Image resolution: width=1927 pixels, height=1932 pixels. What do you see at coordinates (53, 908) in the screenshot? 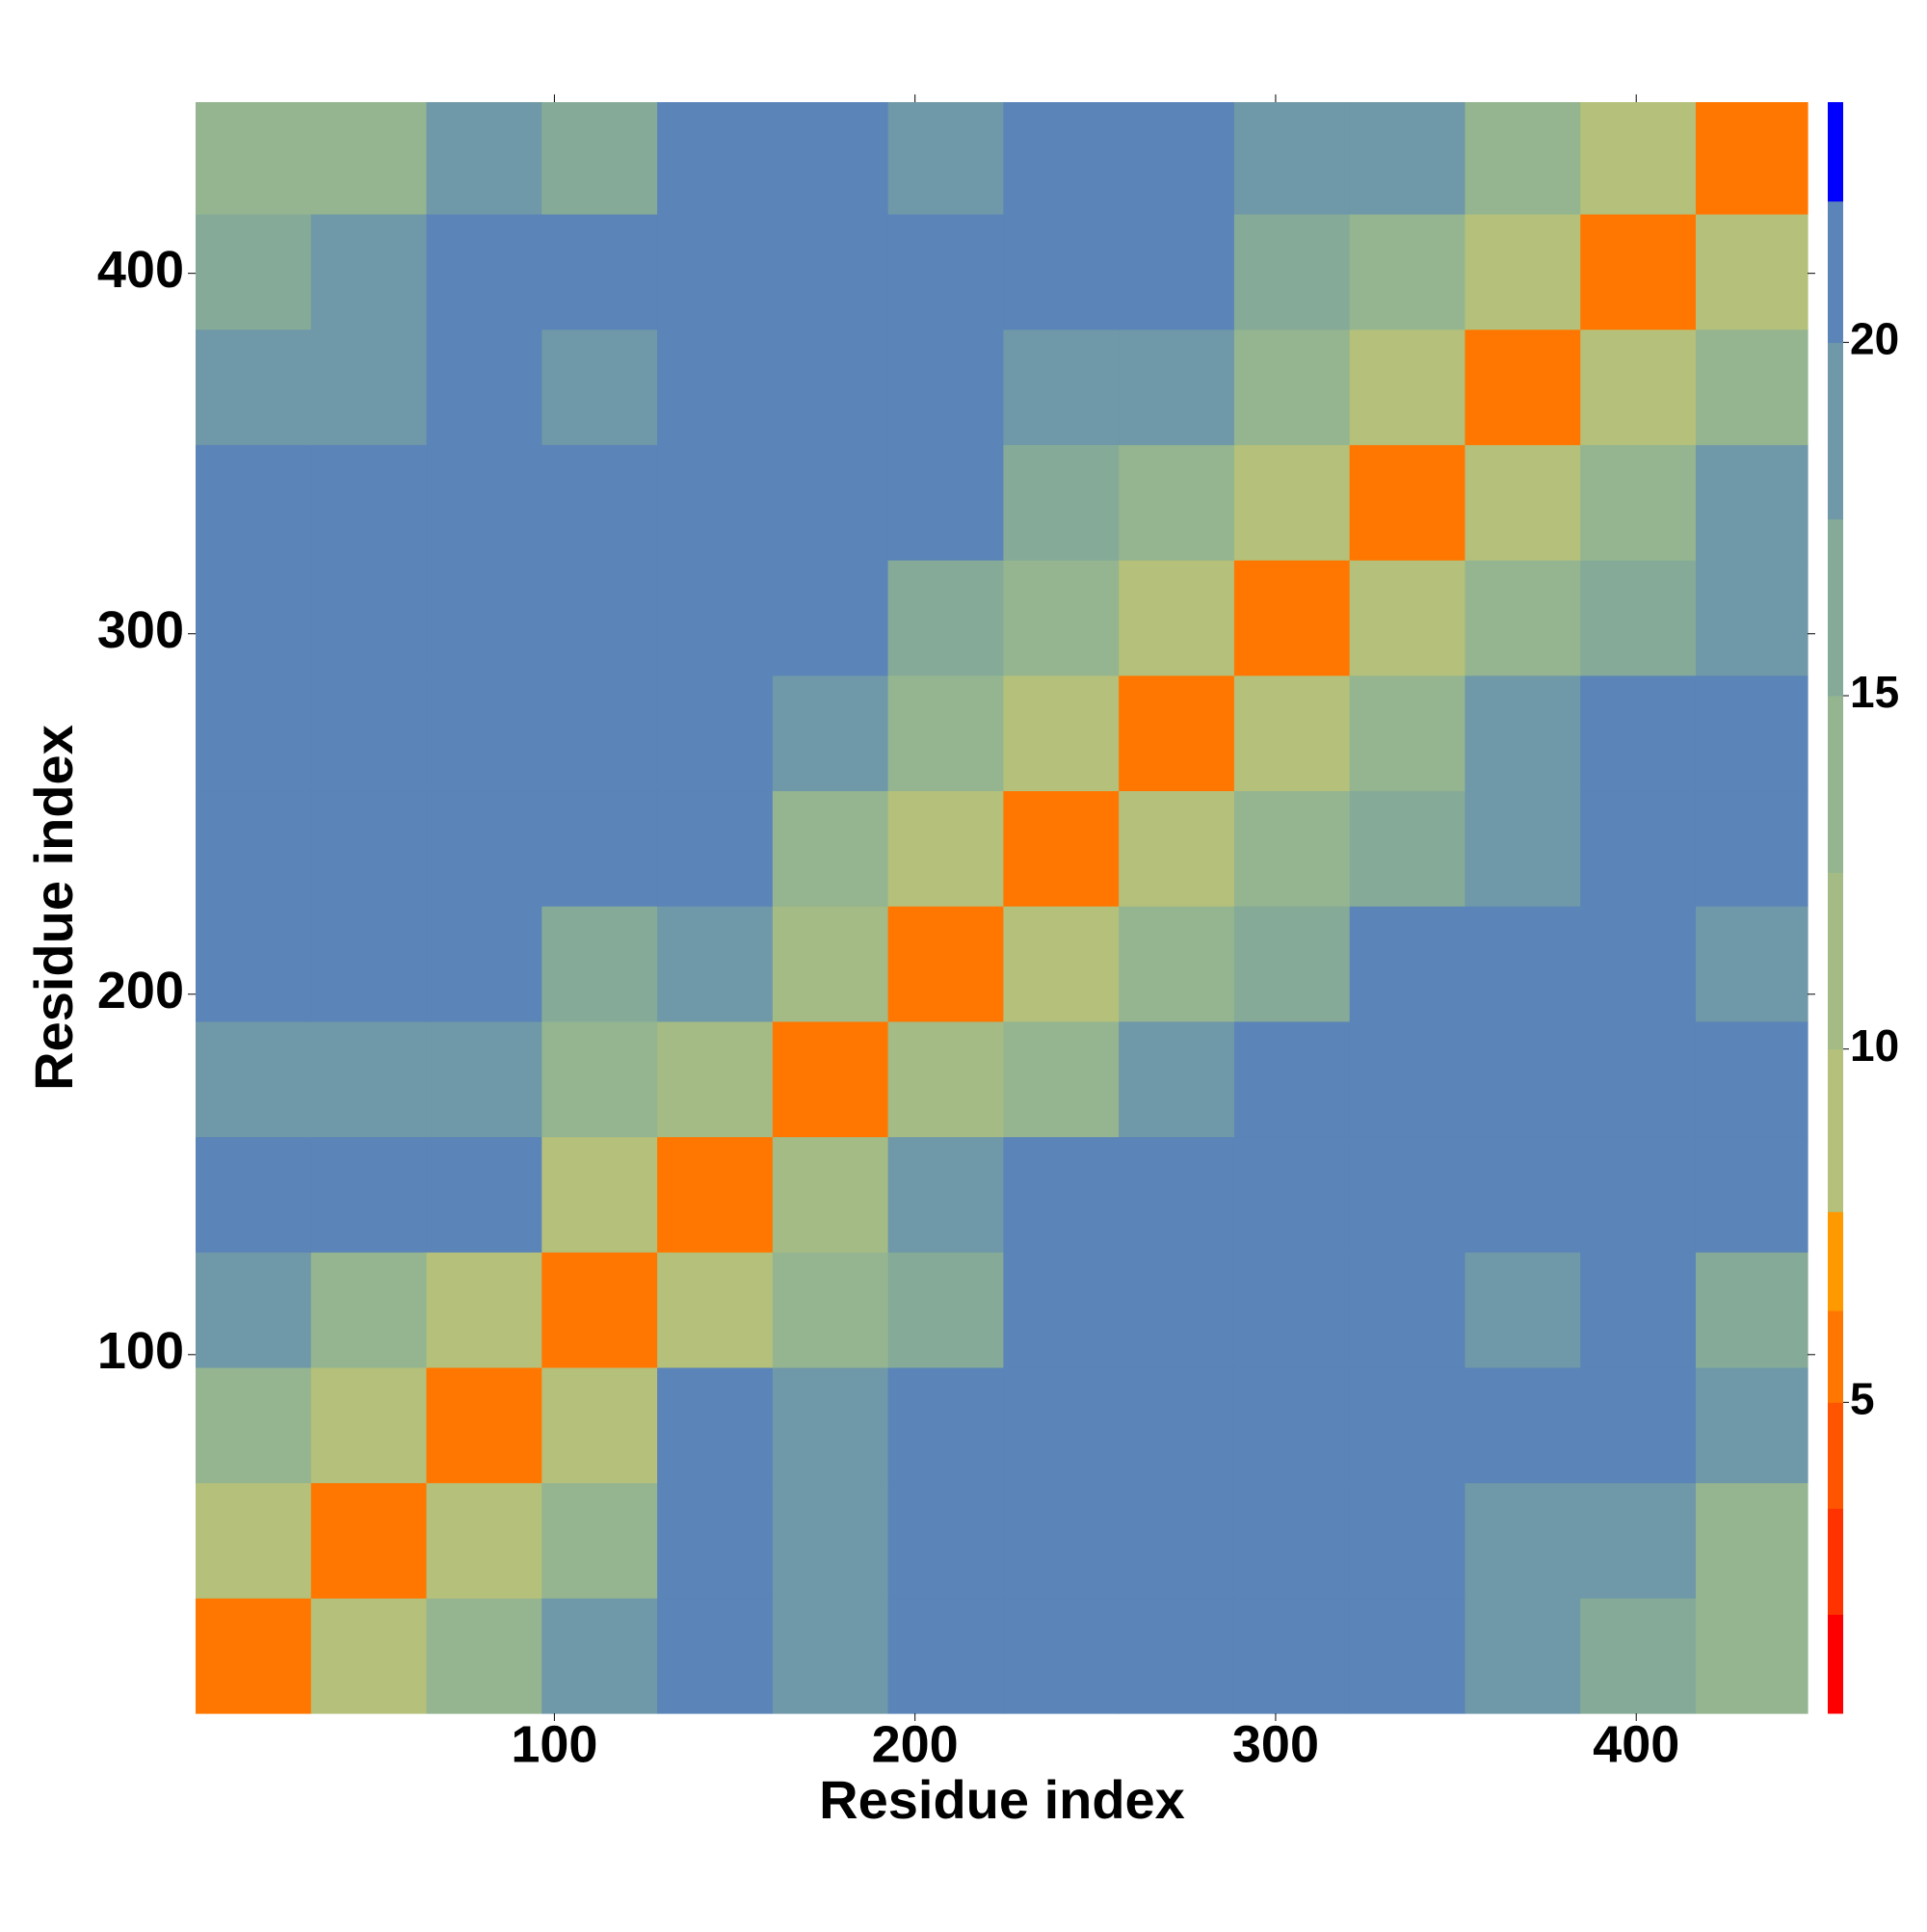
I see `y-axis-label: Residue index` at bounding box center [53, 908].